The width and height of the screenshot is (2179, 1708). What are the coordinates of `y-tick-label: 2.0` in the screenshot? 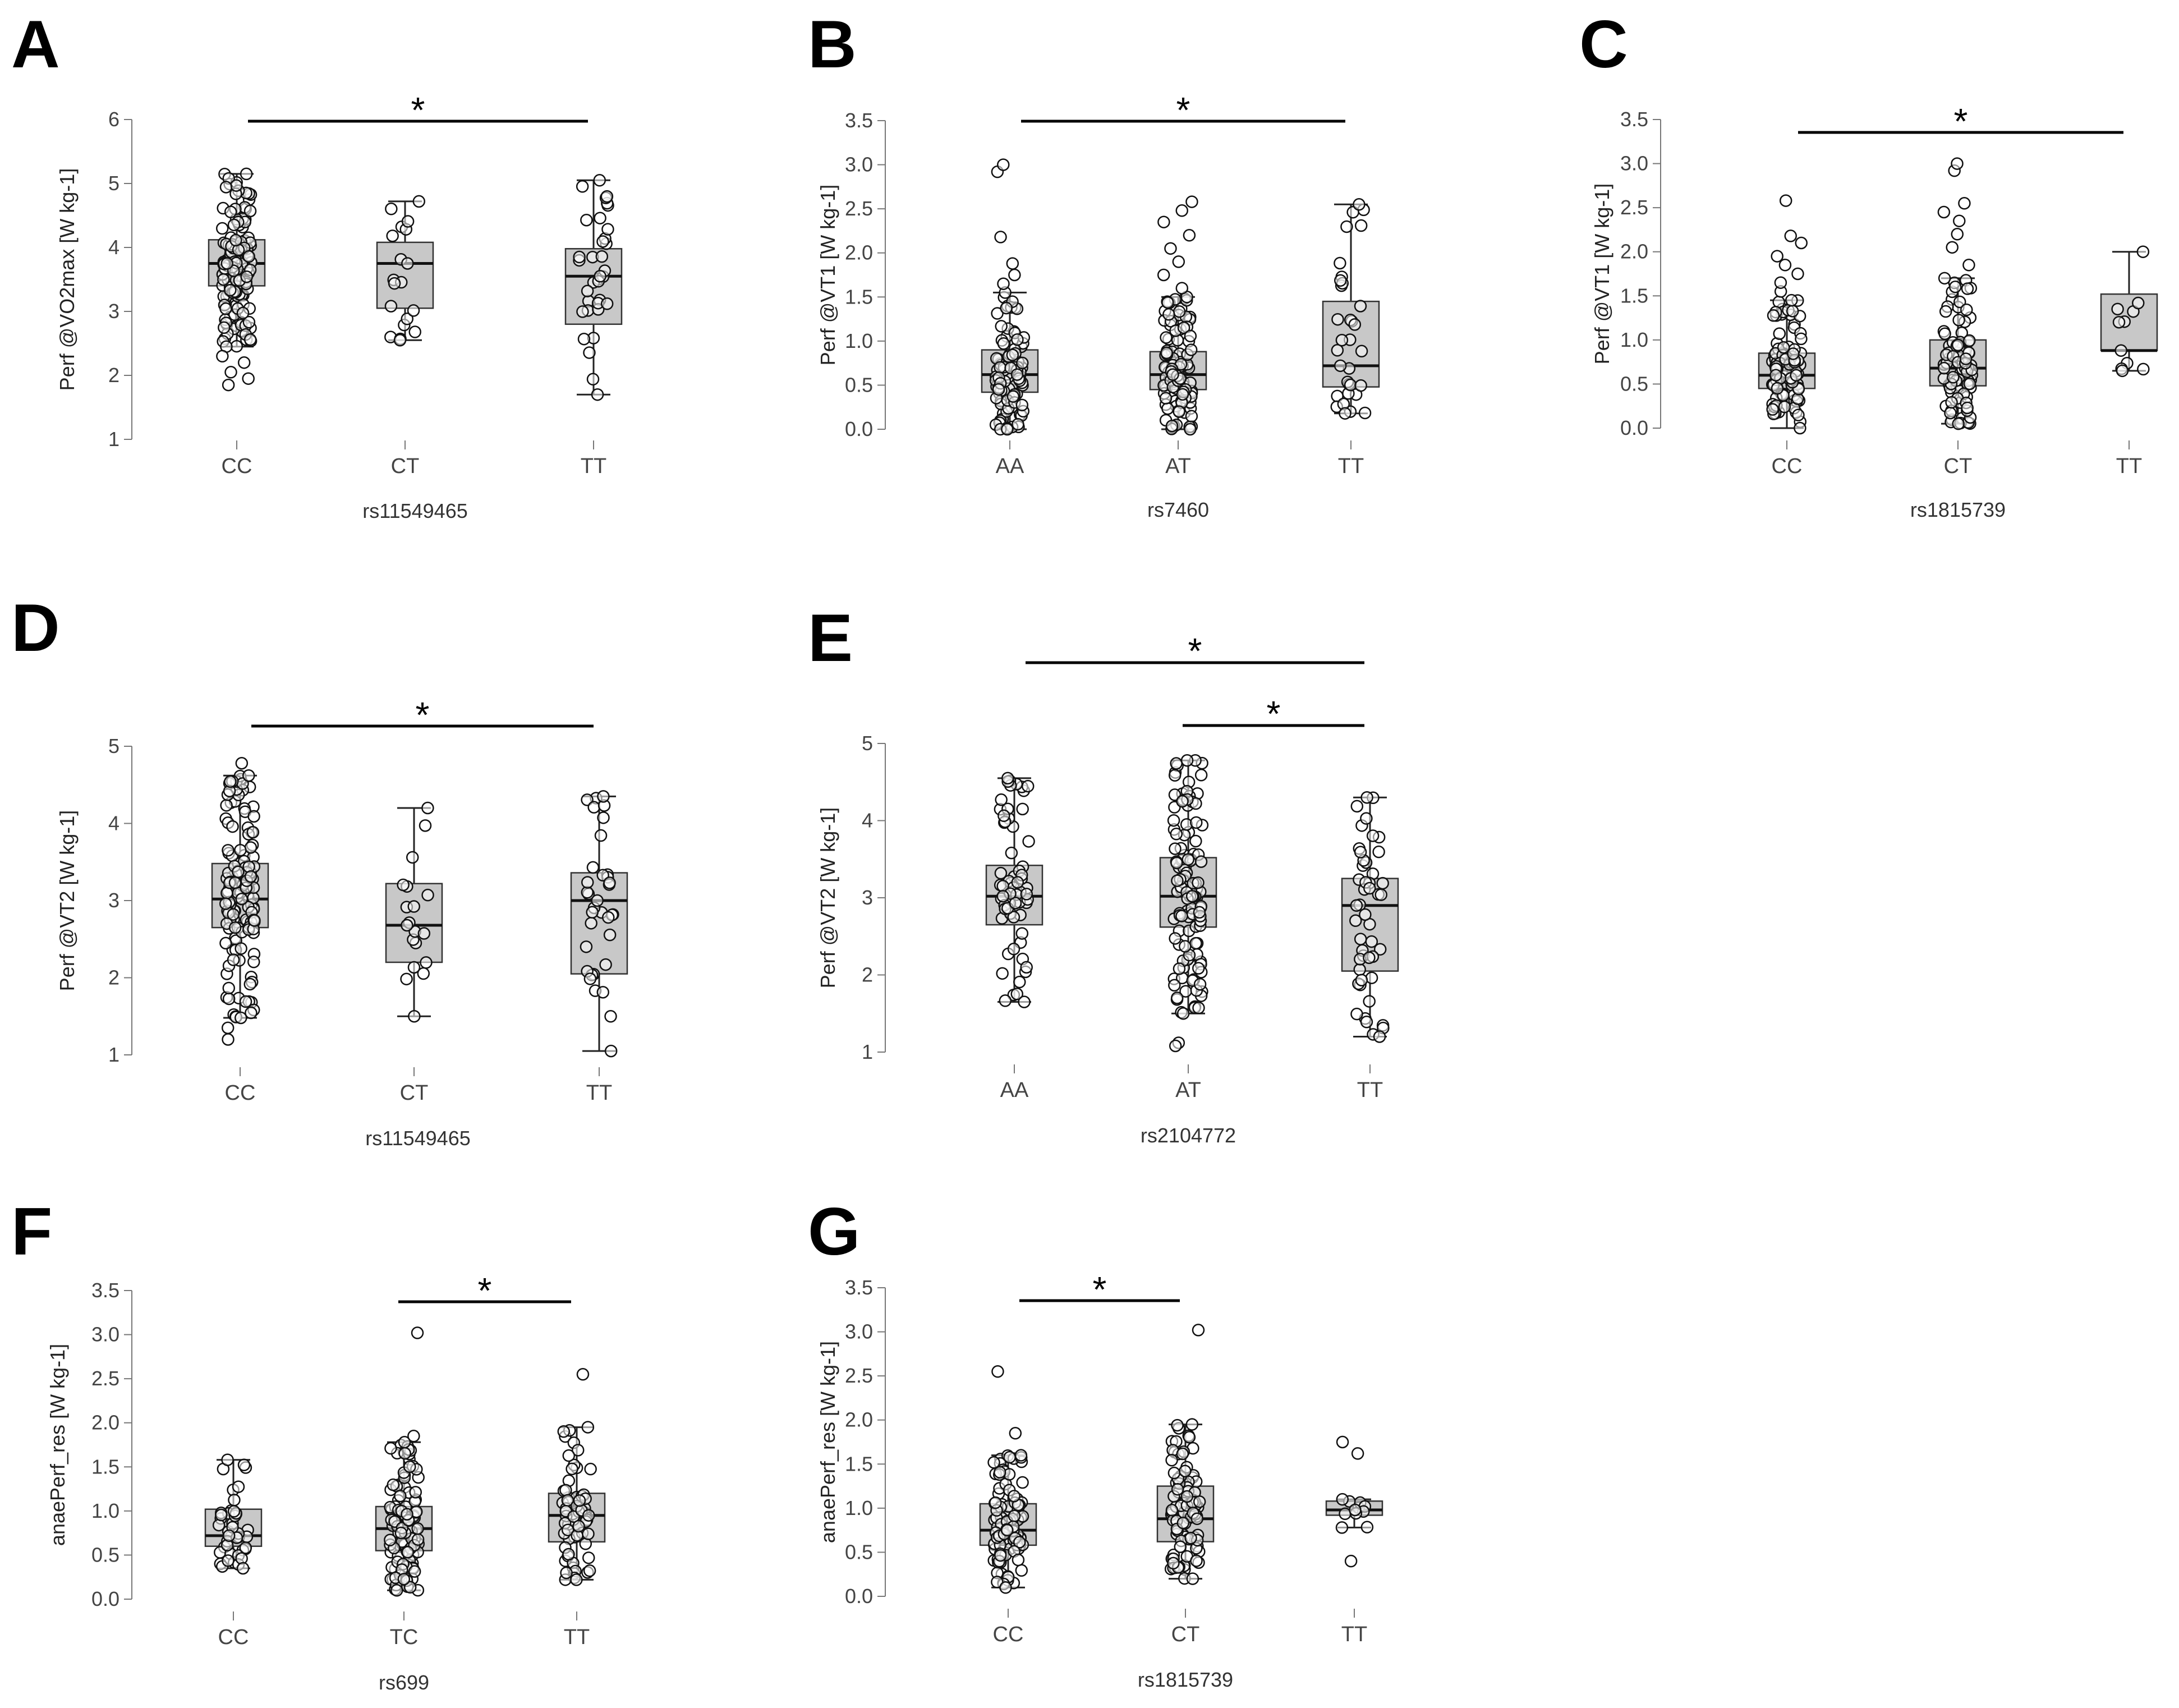 It's located at (859, 1419).